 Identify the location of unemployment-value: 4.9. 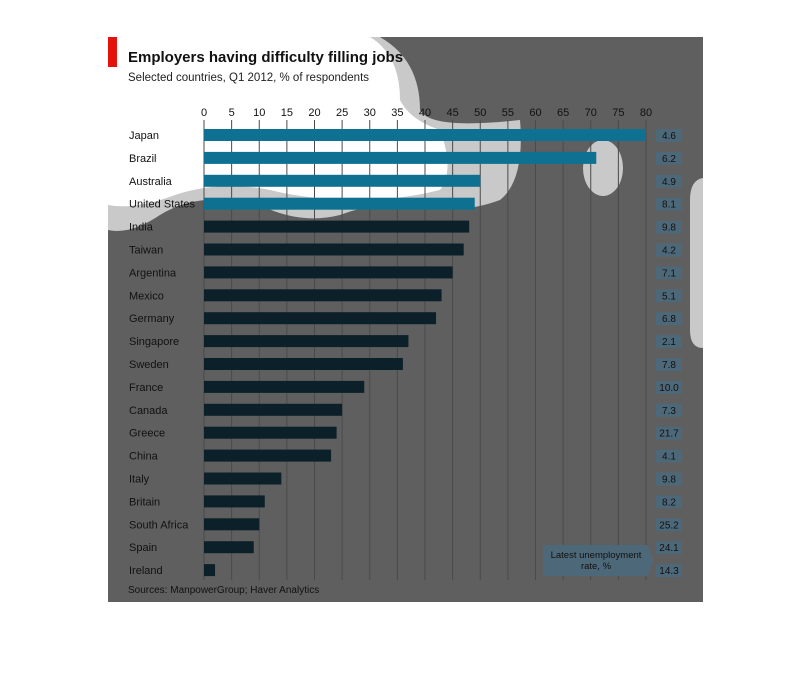
(669, 182).